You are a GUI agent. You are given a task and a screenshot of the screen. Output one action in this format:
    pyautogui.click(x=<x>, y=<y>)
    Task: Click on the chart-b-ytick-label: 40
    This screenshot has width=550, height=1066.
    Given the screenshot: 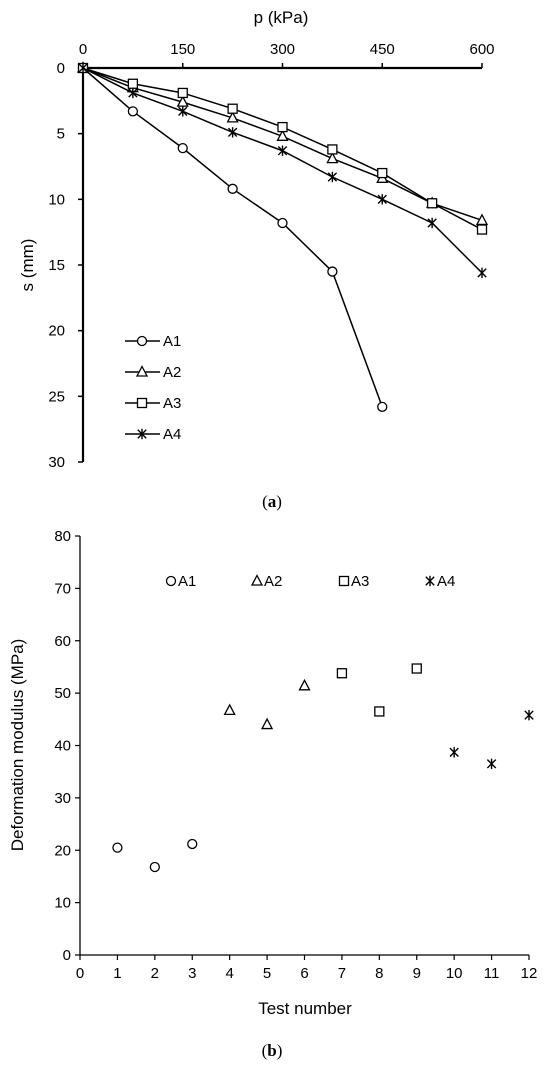 What is the action you would take?
    pyautogui.click(x=62, y=746)
    